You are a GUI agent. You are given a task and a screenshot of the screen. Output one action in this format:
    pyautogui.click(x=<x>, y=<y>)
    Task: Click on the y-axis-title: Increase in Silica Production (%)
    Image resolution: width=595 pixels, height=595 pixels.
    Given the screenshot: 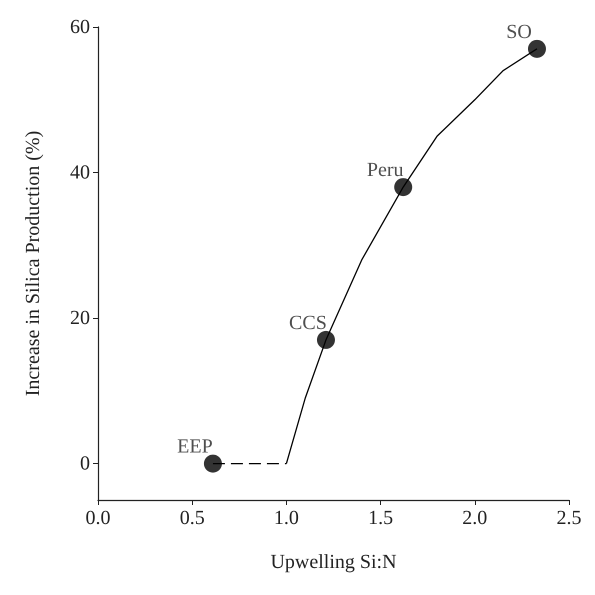 What is the action you would take?
    pyautogui.click(x=33, y=263)
    